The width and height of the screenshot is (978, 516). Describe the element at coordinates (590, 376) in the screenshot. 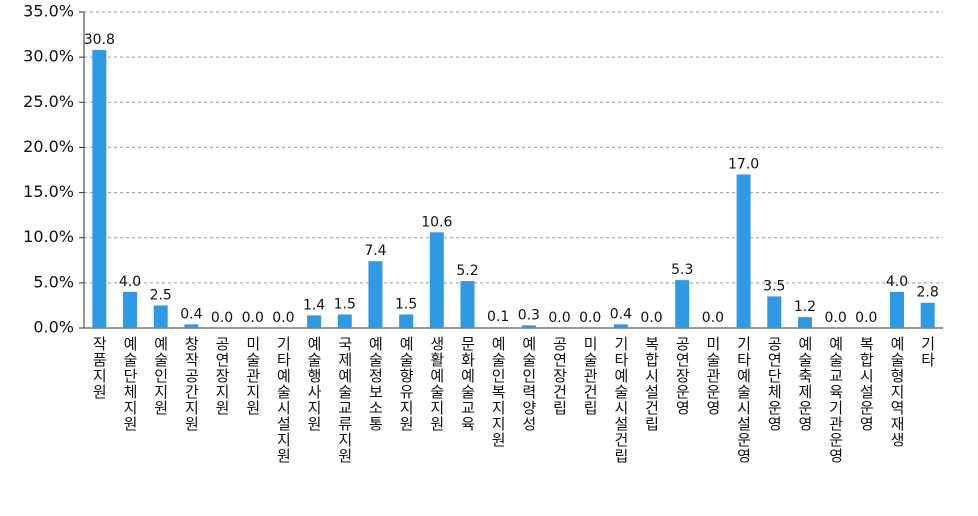

I see `x-tick-label: 미술관건립` at that location.